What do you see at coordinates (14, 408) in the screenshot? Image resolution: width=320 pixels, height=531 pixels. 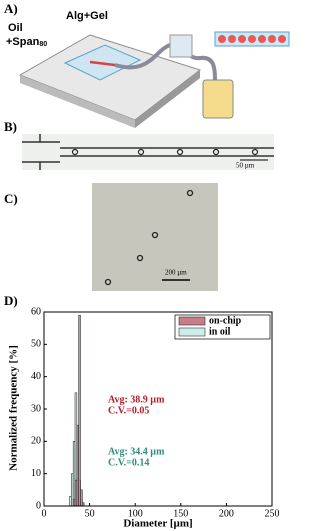 I see `y-axis-label: Normalized frequency [%]` at bounding box center [14, 408].